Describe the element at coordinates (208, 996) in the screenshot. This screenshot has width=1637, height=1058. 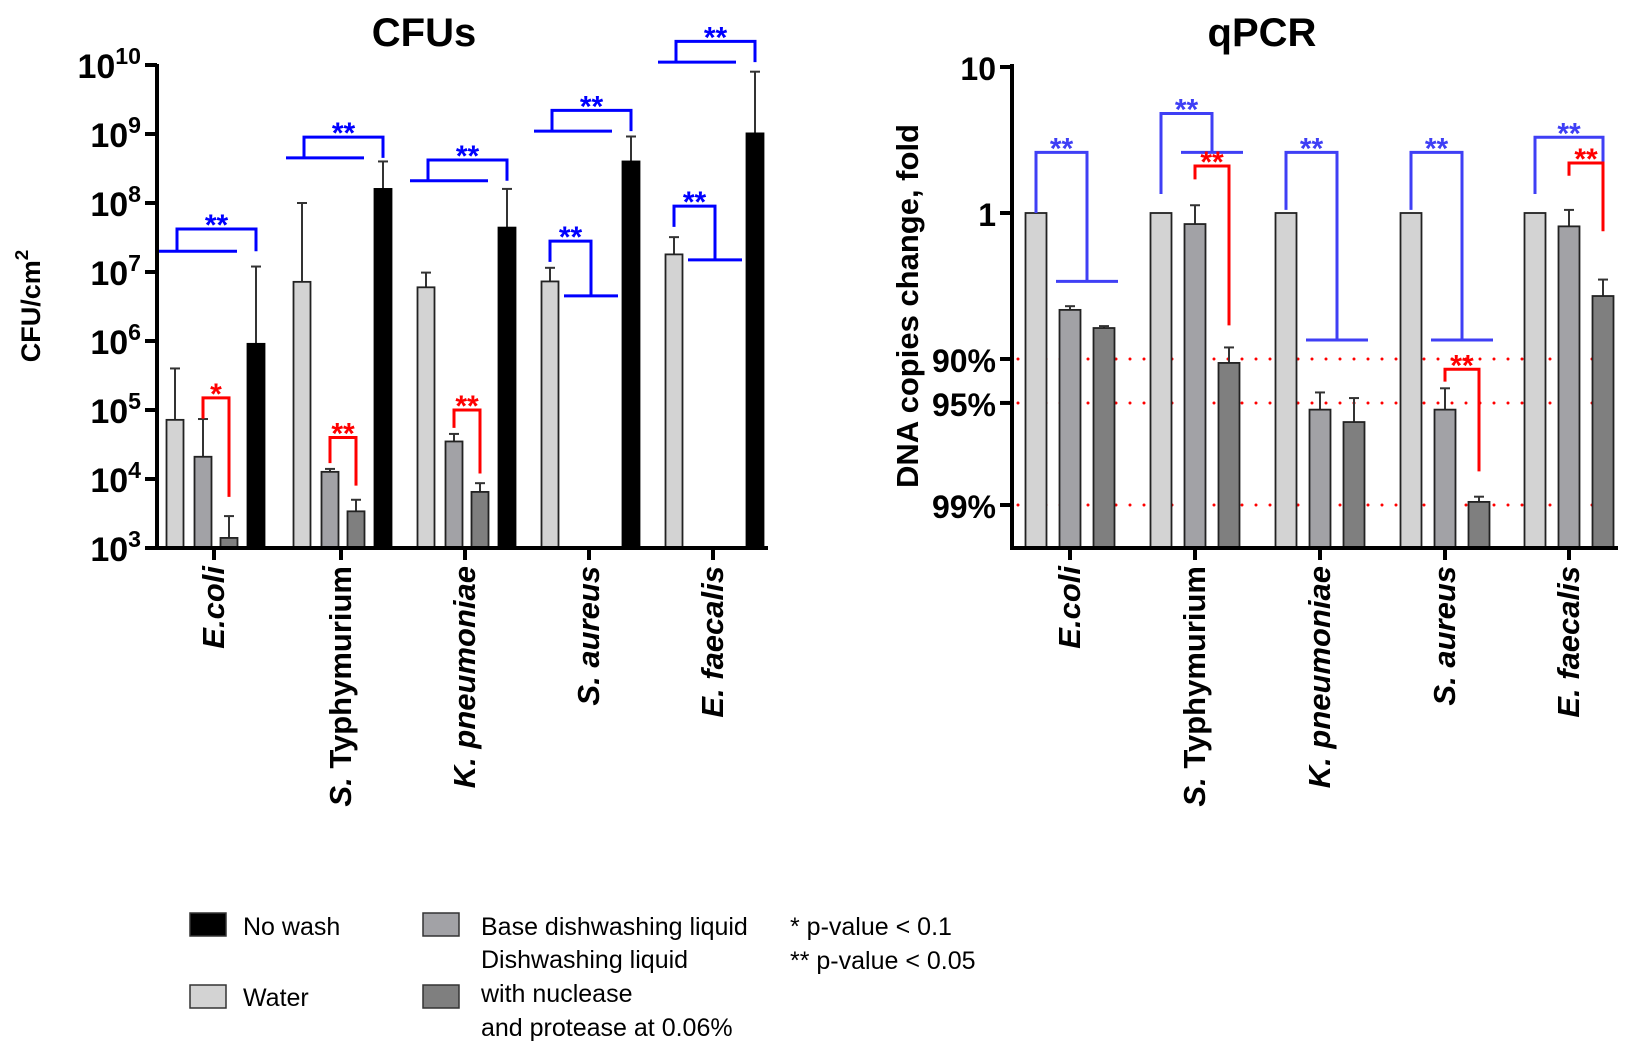
I see `legend-swatch-water` at that location.